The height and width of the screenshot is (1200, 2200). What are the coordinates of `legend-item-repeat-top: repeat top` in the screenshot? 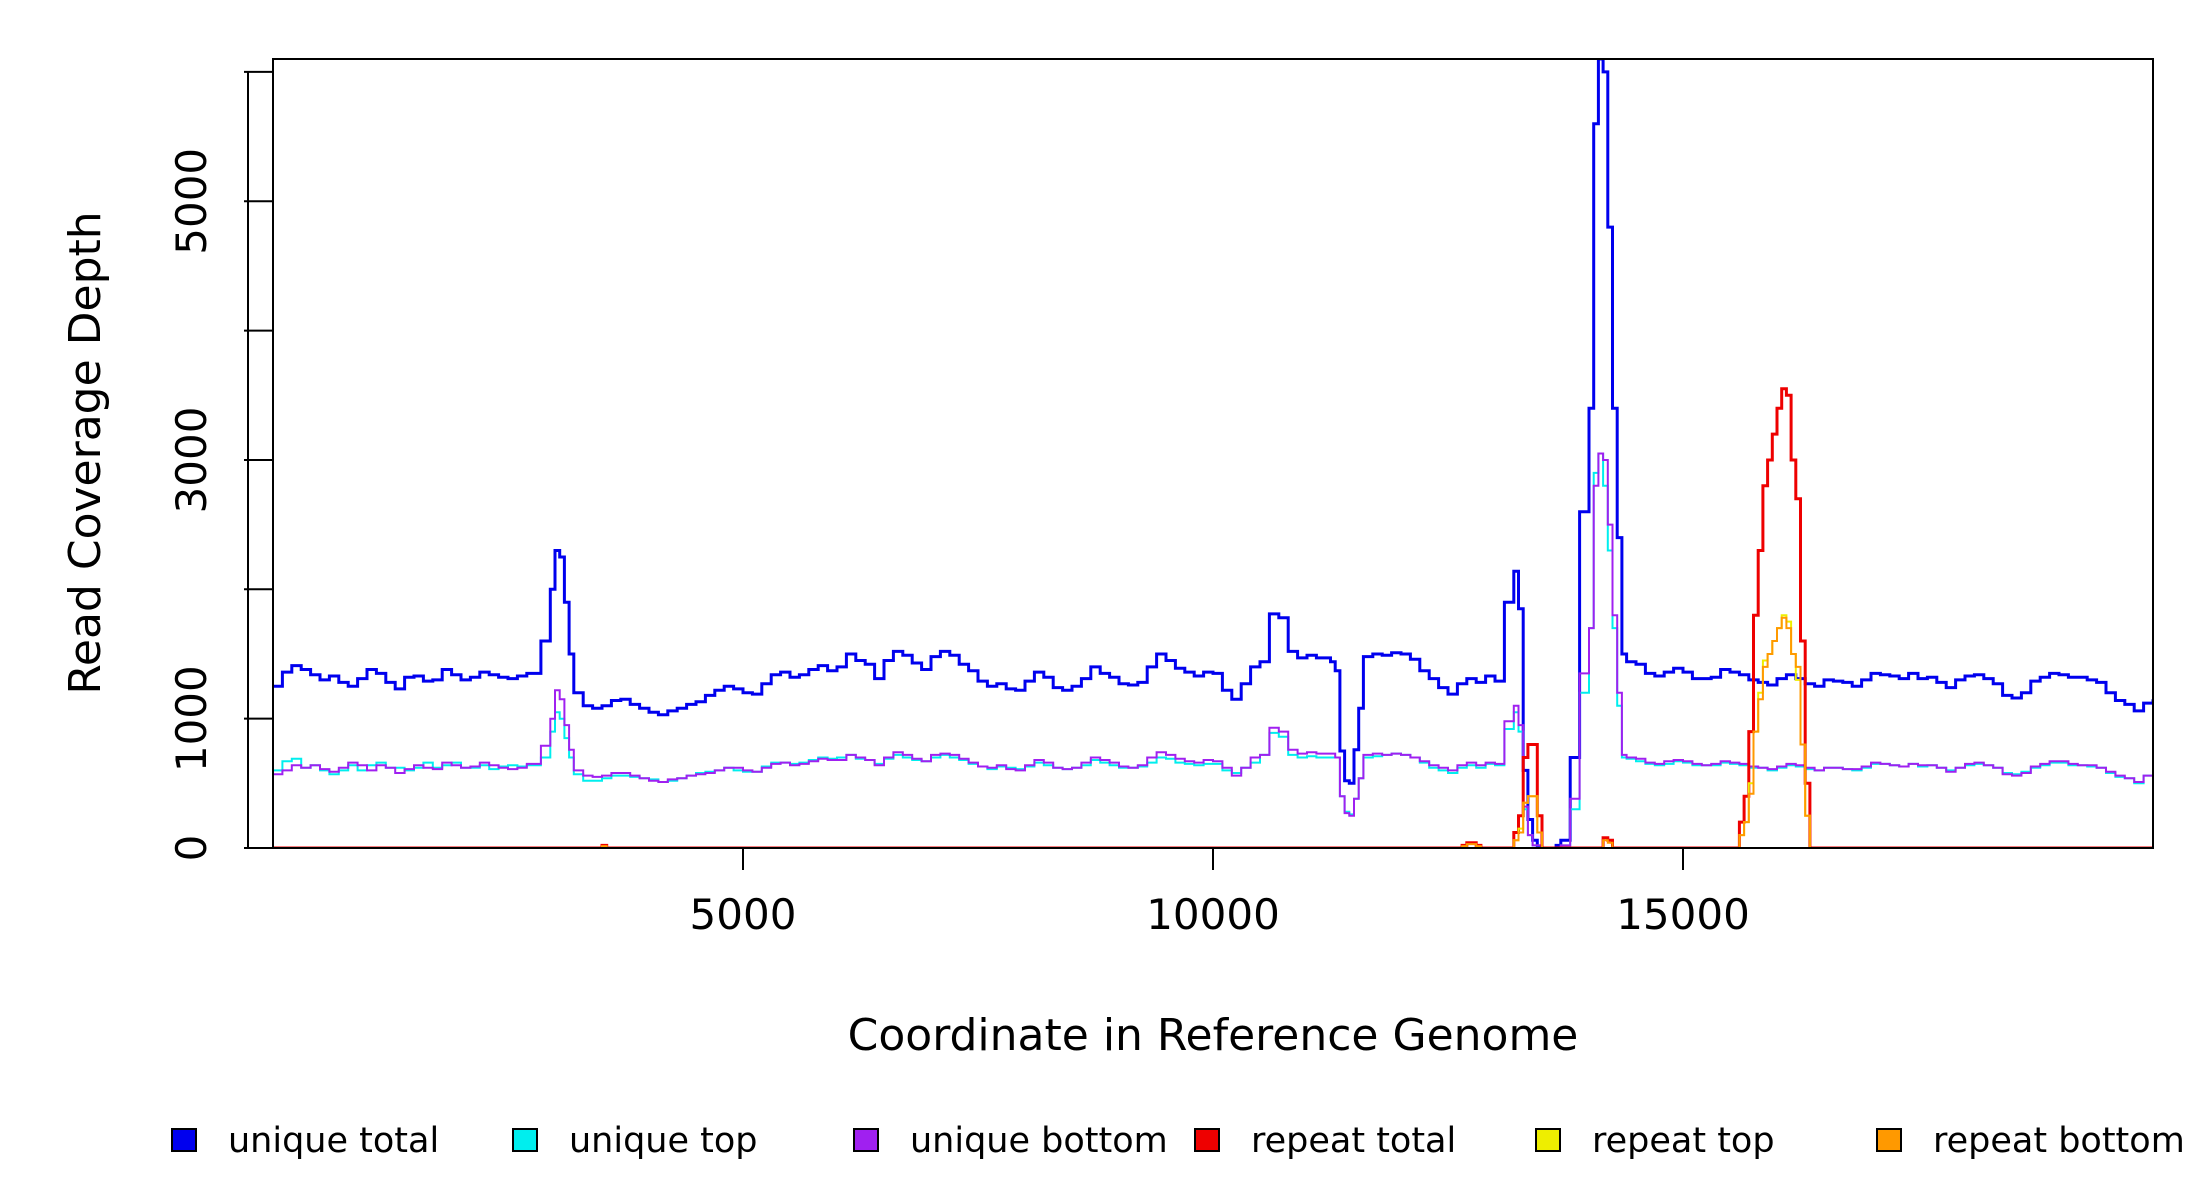 It's located at (1655, 1141).